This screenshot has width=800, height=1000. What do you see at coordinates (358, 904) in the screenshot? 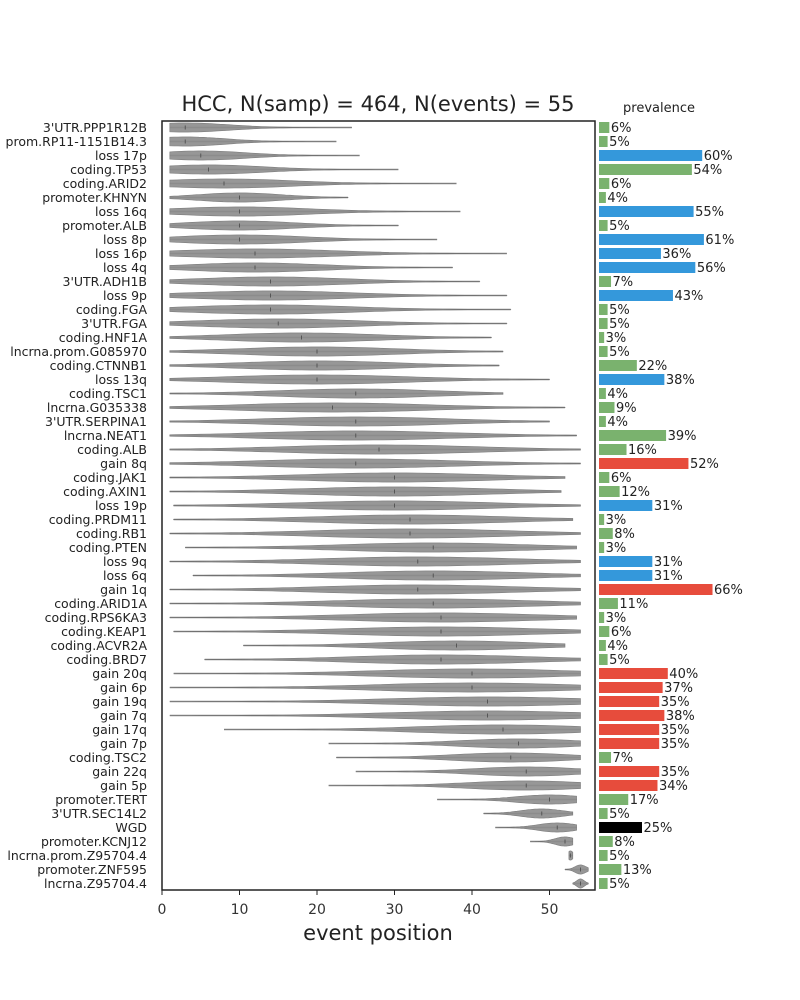
I see `x-axis-ticks: 0 10 20 30 40 50` at bounding box center [358, 904].